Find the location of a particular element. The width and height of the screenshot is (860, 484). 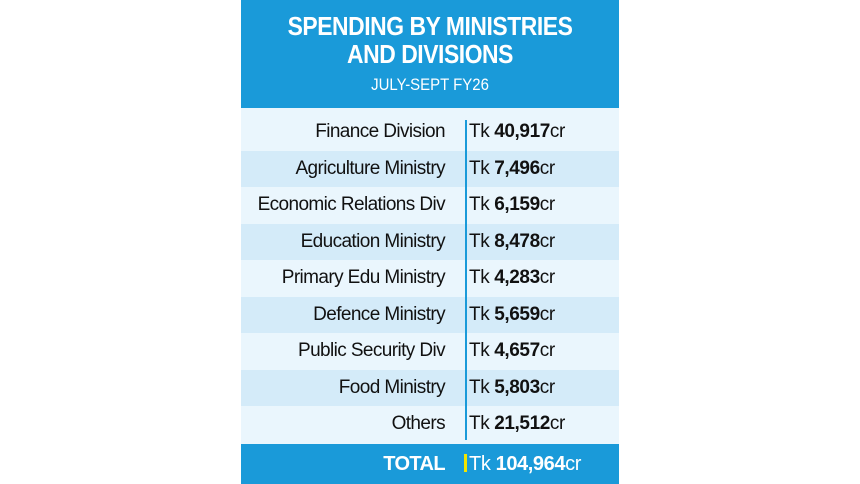

table-row: Education Ministry Tk 8,478cr is located at coordinates (430, 241).